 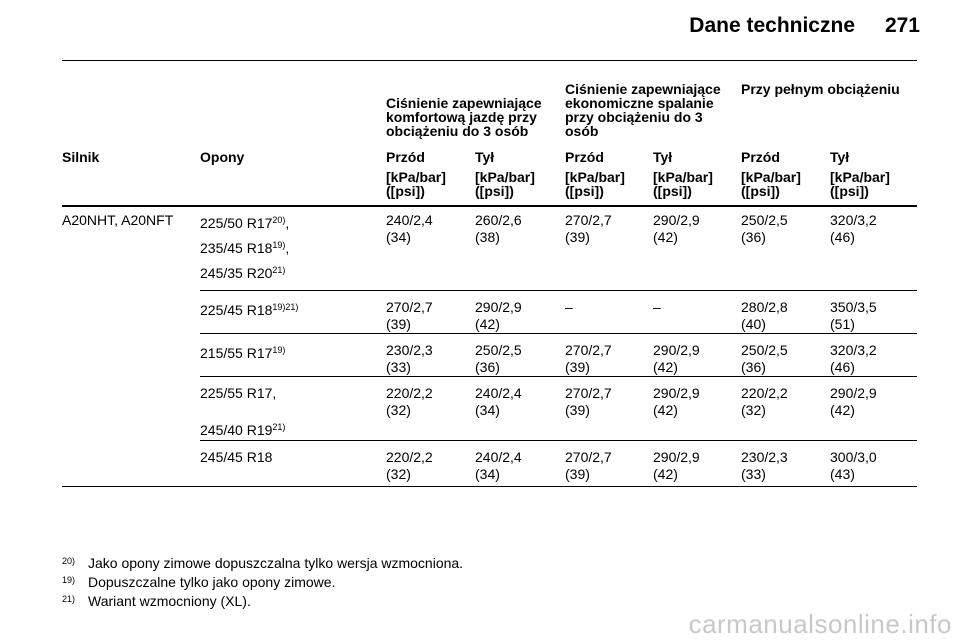 I want to click on col-front-0: Przód, so click(x=405, y=157).